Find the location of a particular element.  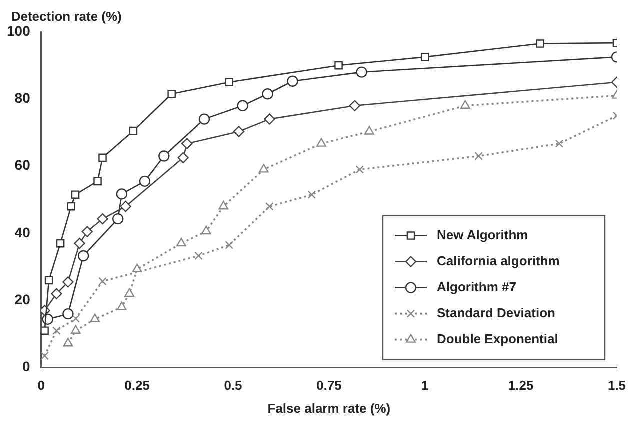

y-tick-label: 0 is located at coordinates (26, 366).